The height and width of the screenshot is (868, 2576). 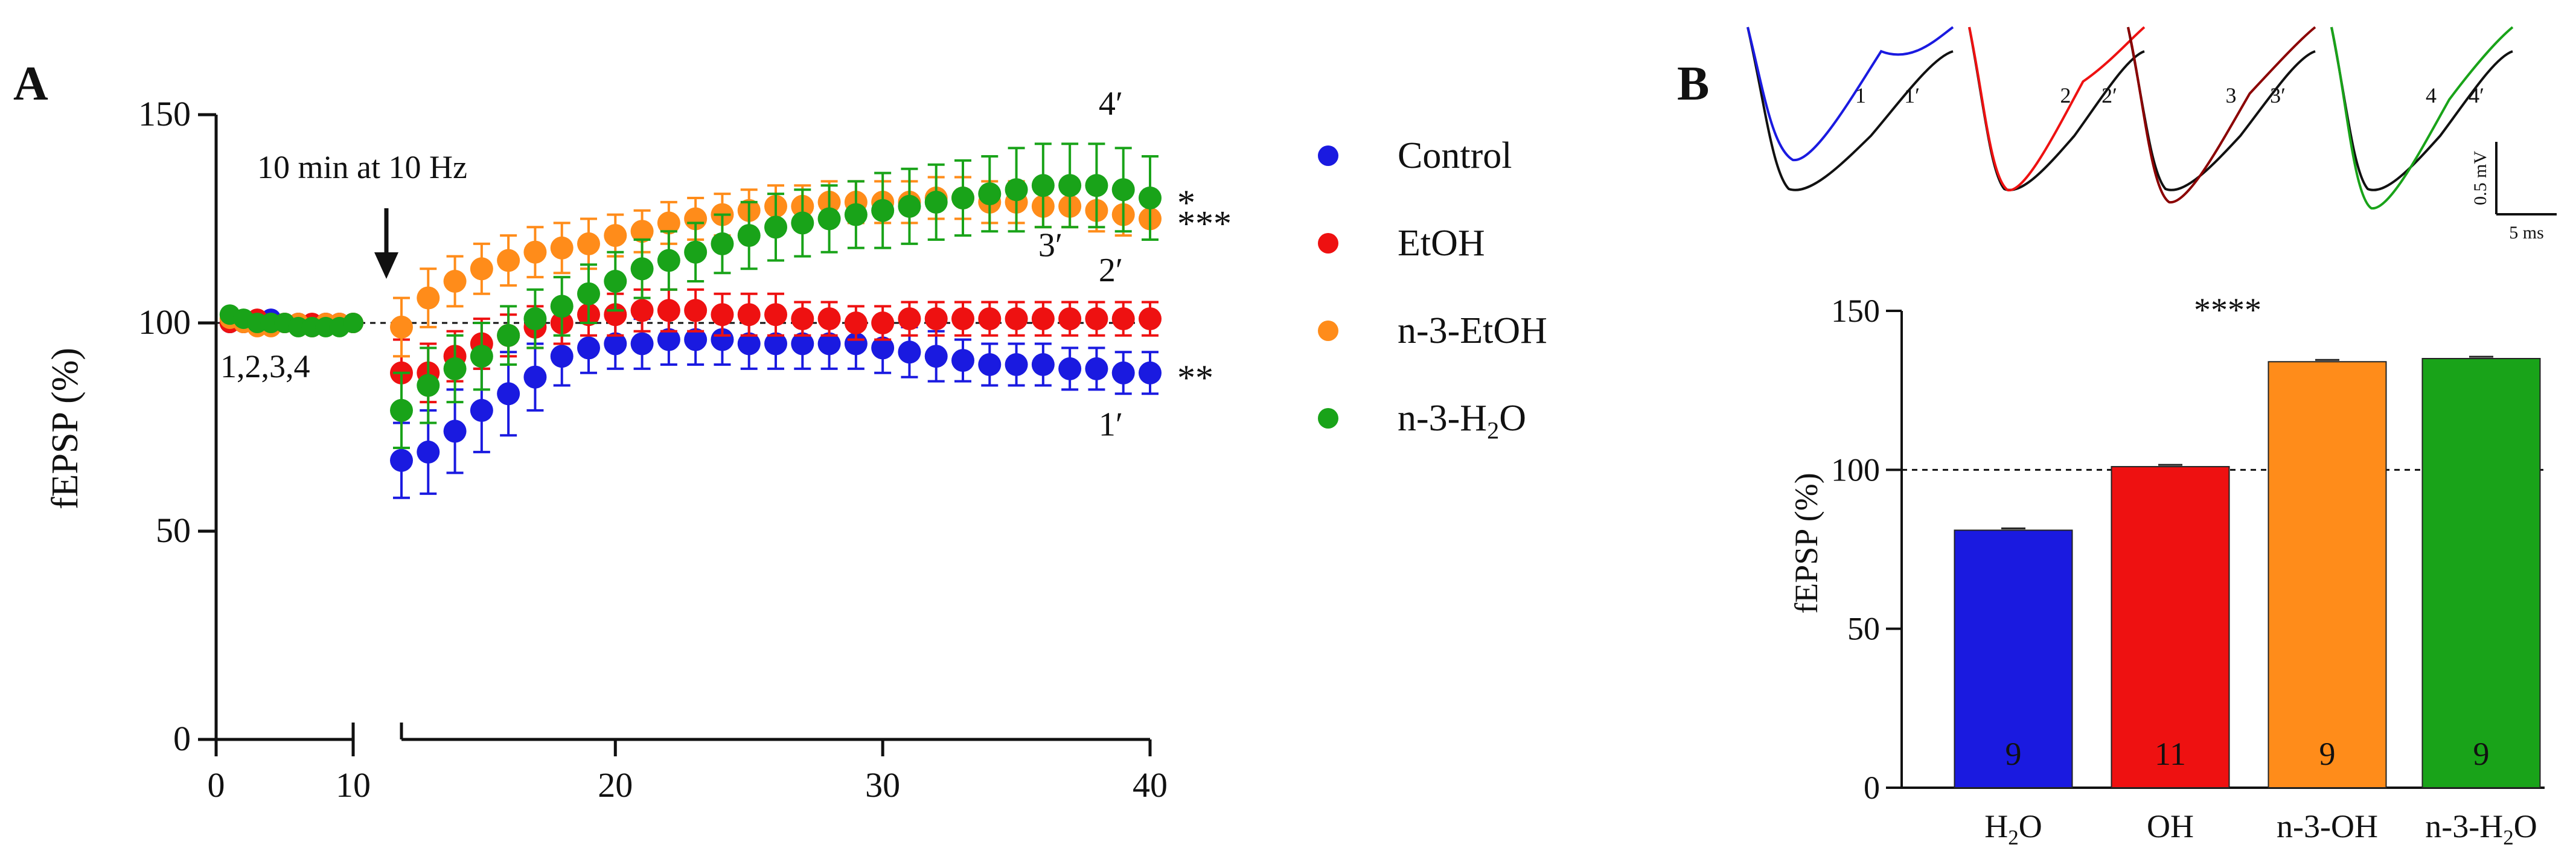 What do you see at coordinates (2328, 574) in the screenshot?
I see `bar-n-3-oh` at bounding box center [2328, 574].